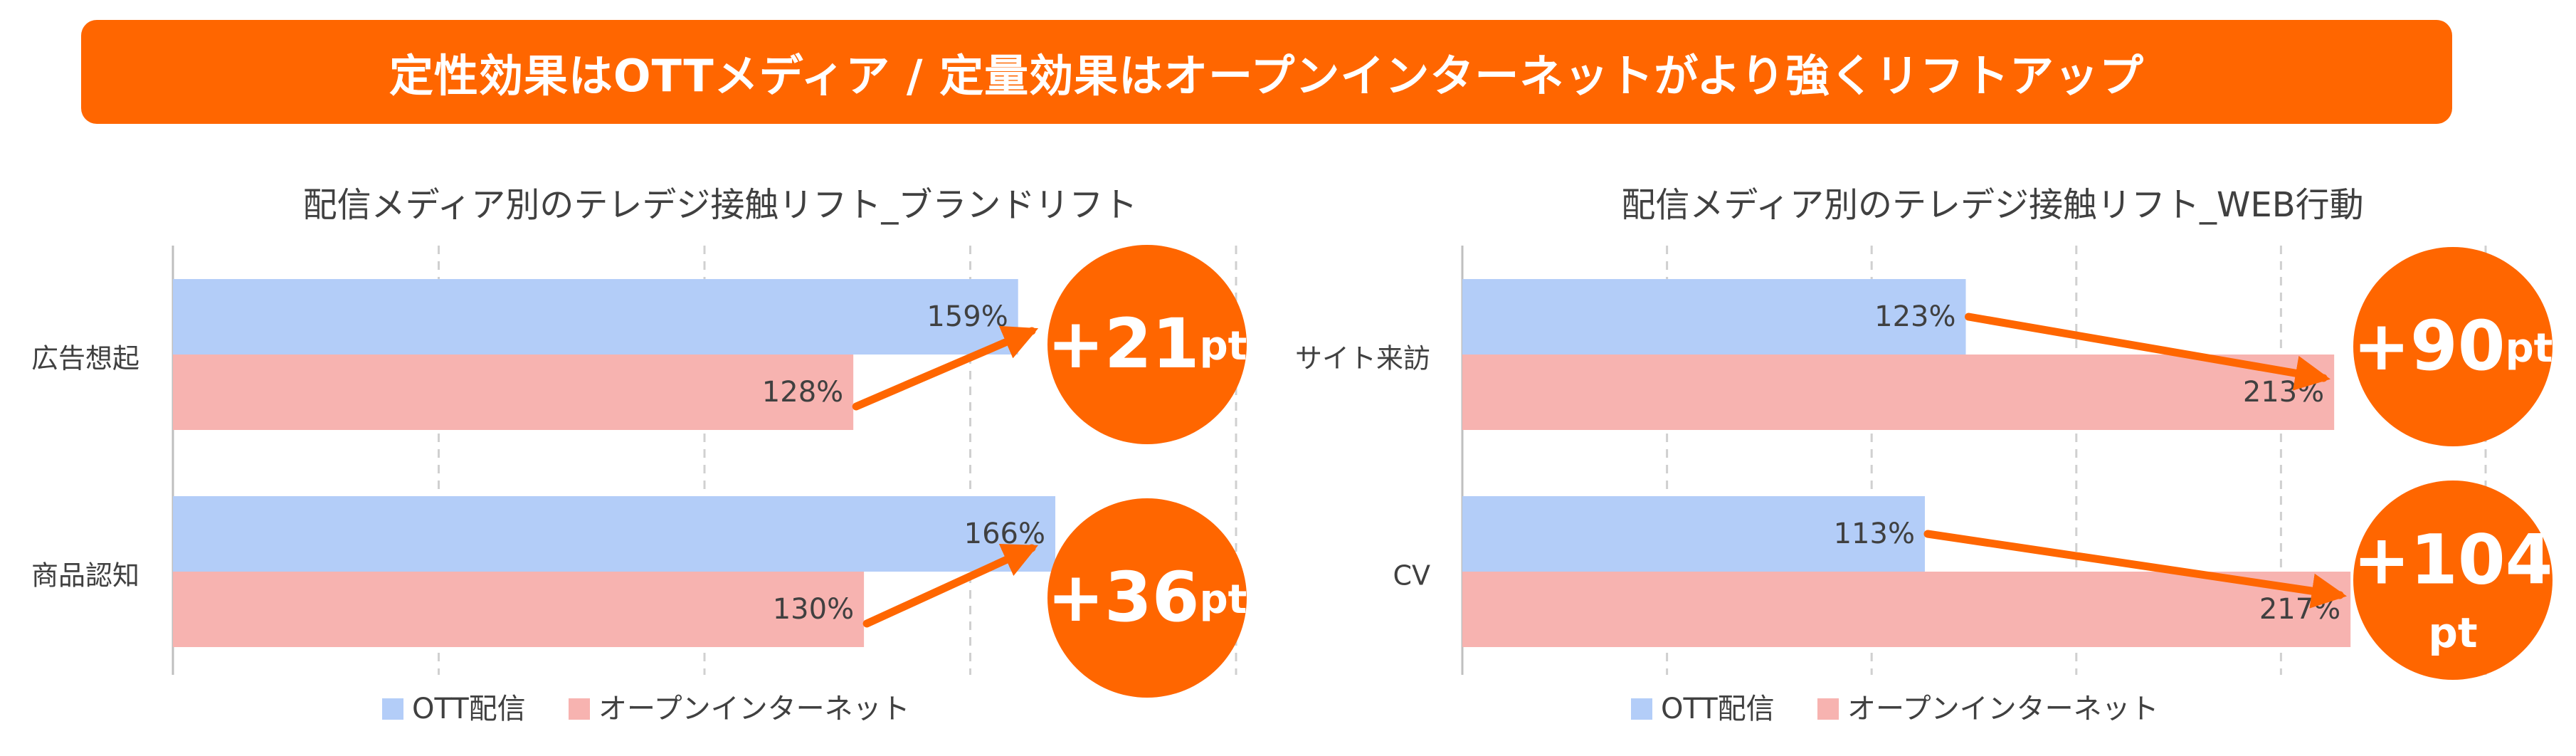 Image resolution: width=2576 pixels, height=756 pixels. I want to click on data-label: 213%, so click(2283, 392).